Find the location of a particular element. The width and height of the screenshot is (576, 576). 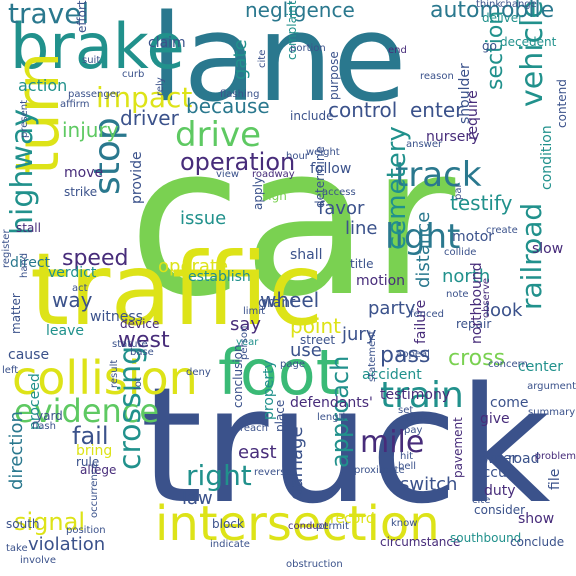

word-register: register is located at coordinates (6, 248).